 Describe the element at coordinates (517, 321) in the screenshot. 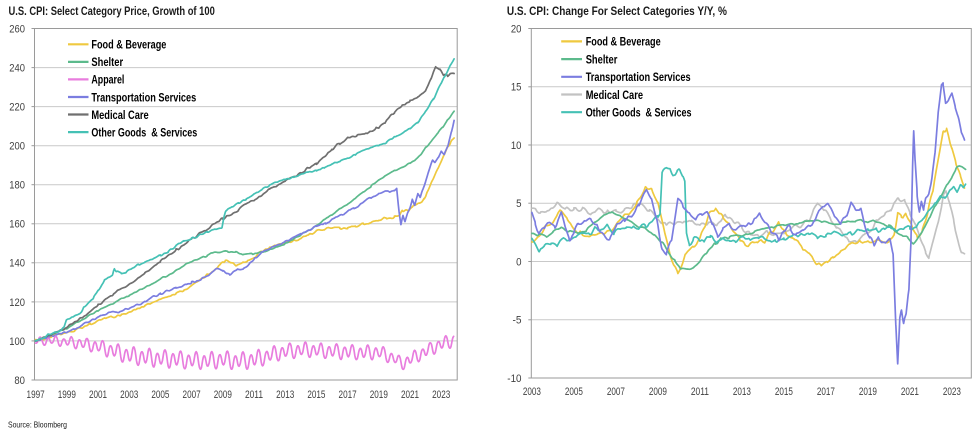

I see `svg-text: -5` at that location.